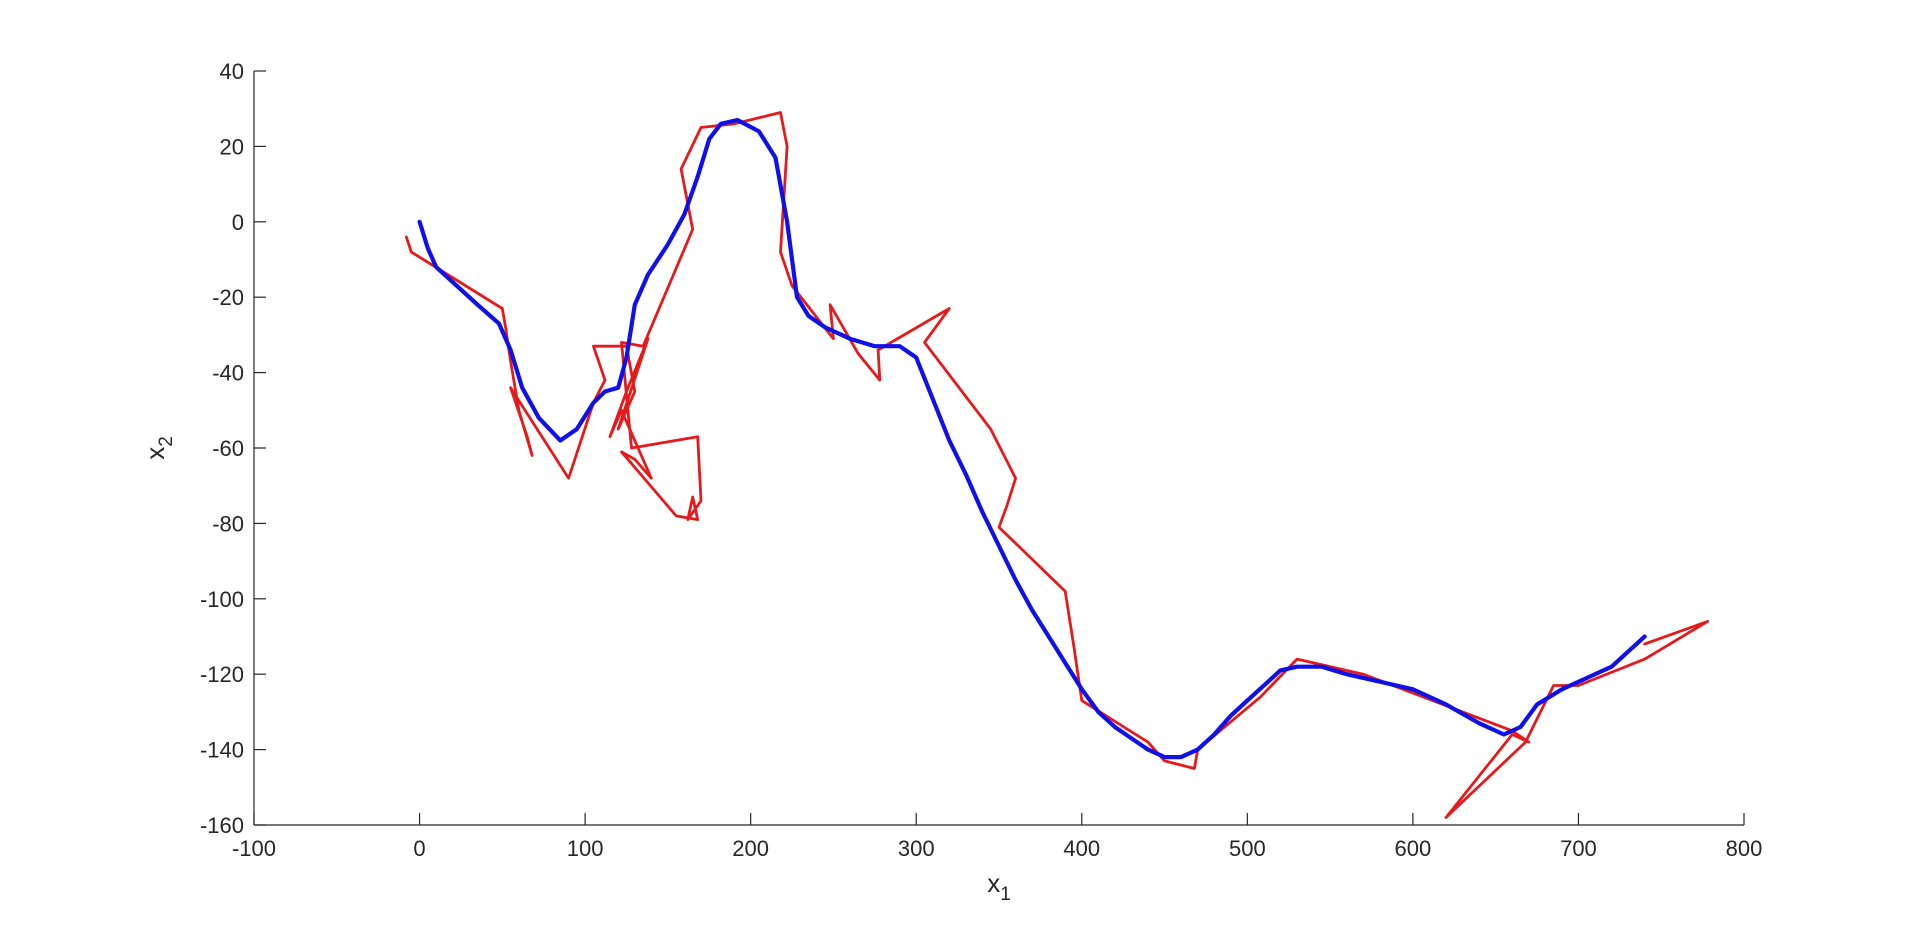 The image size is (1920, 926). What do you see at coordinates (1744, 848) in the screenshot?
I see `x-tick-label: 800` at bounding box center [1744, 848].